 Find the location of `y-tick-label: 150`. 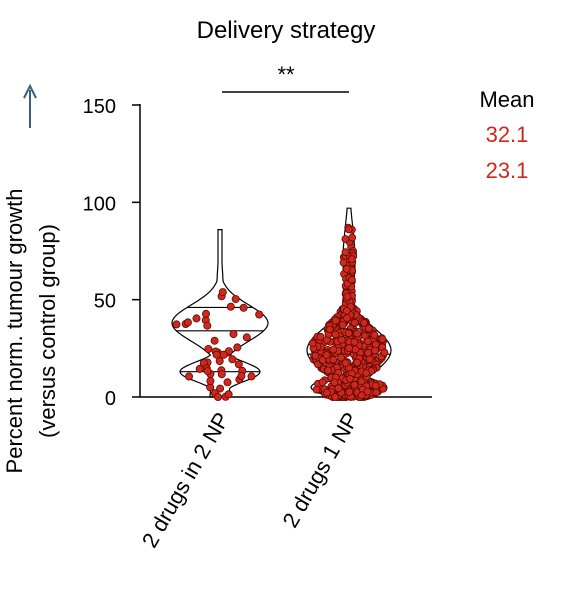

y-tick-label: 150 is located at coordinates (99, 107).